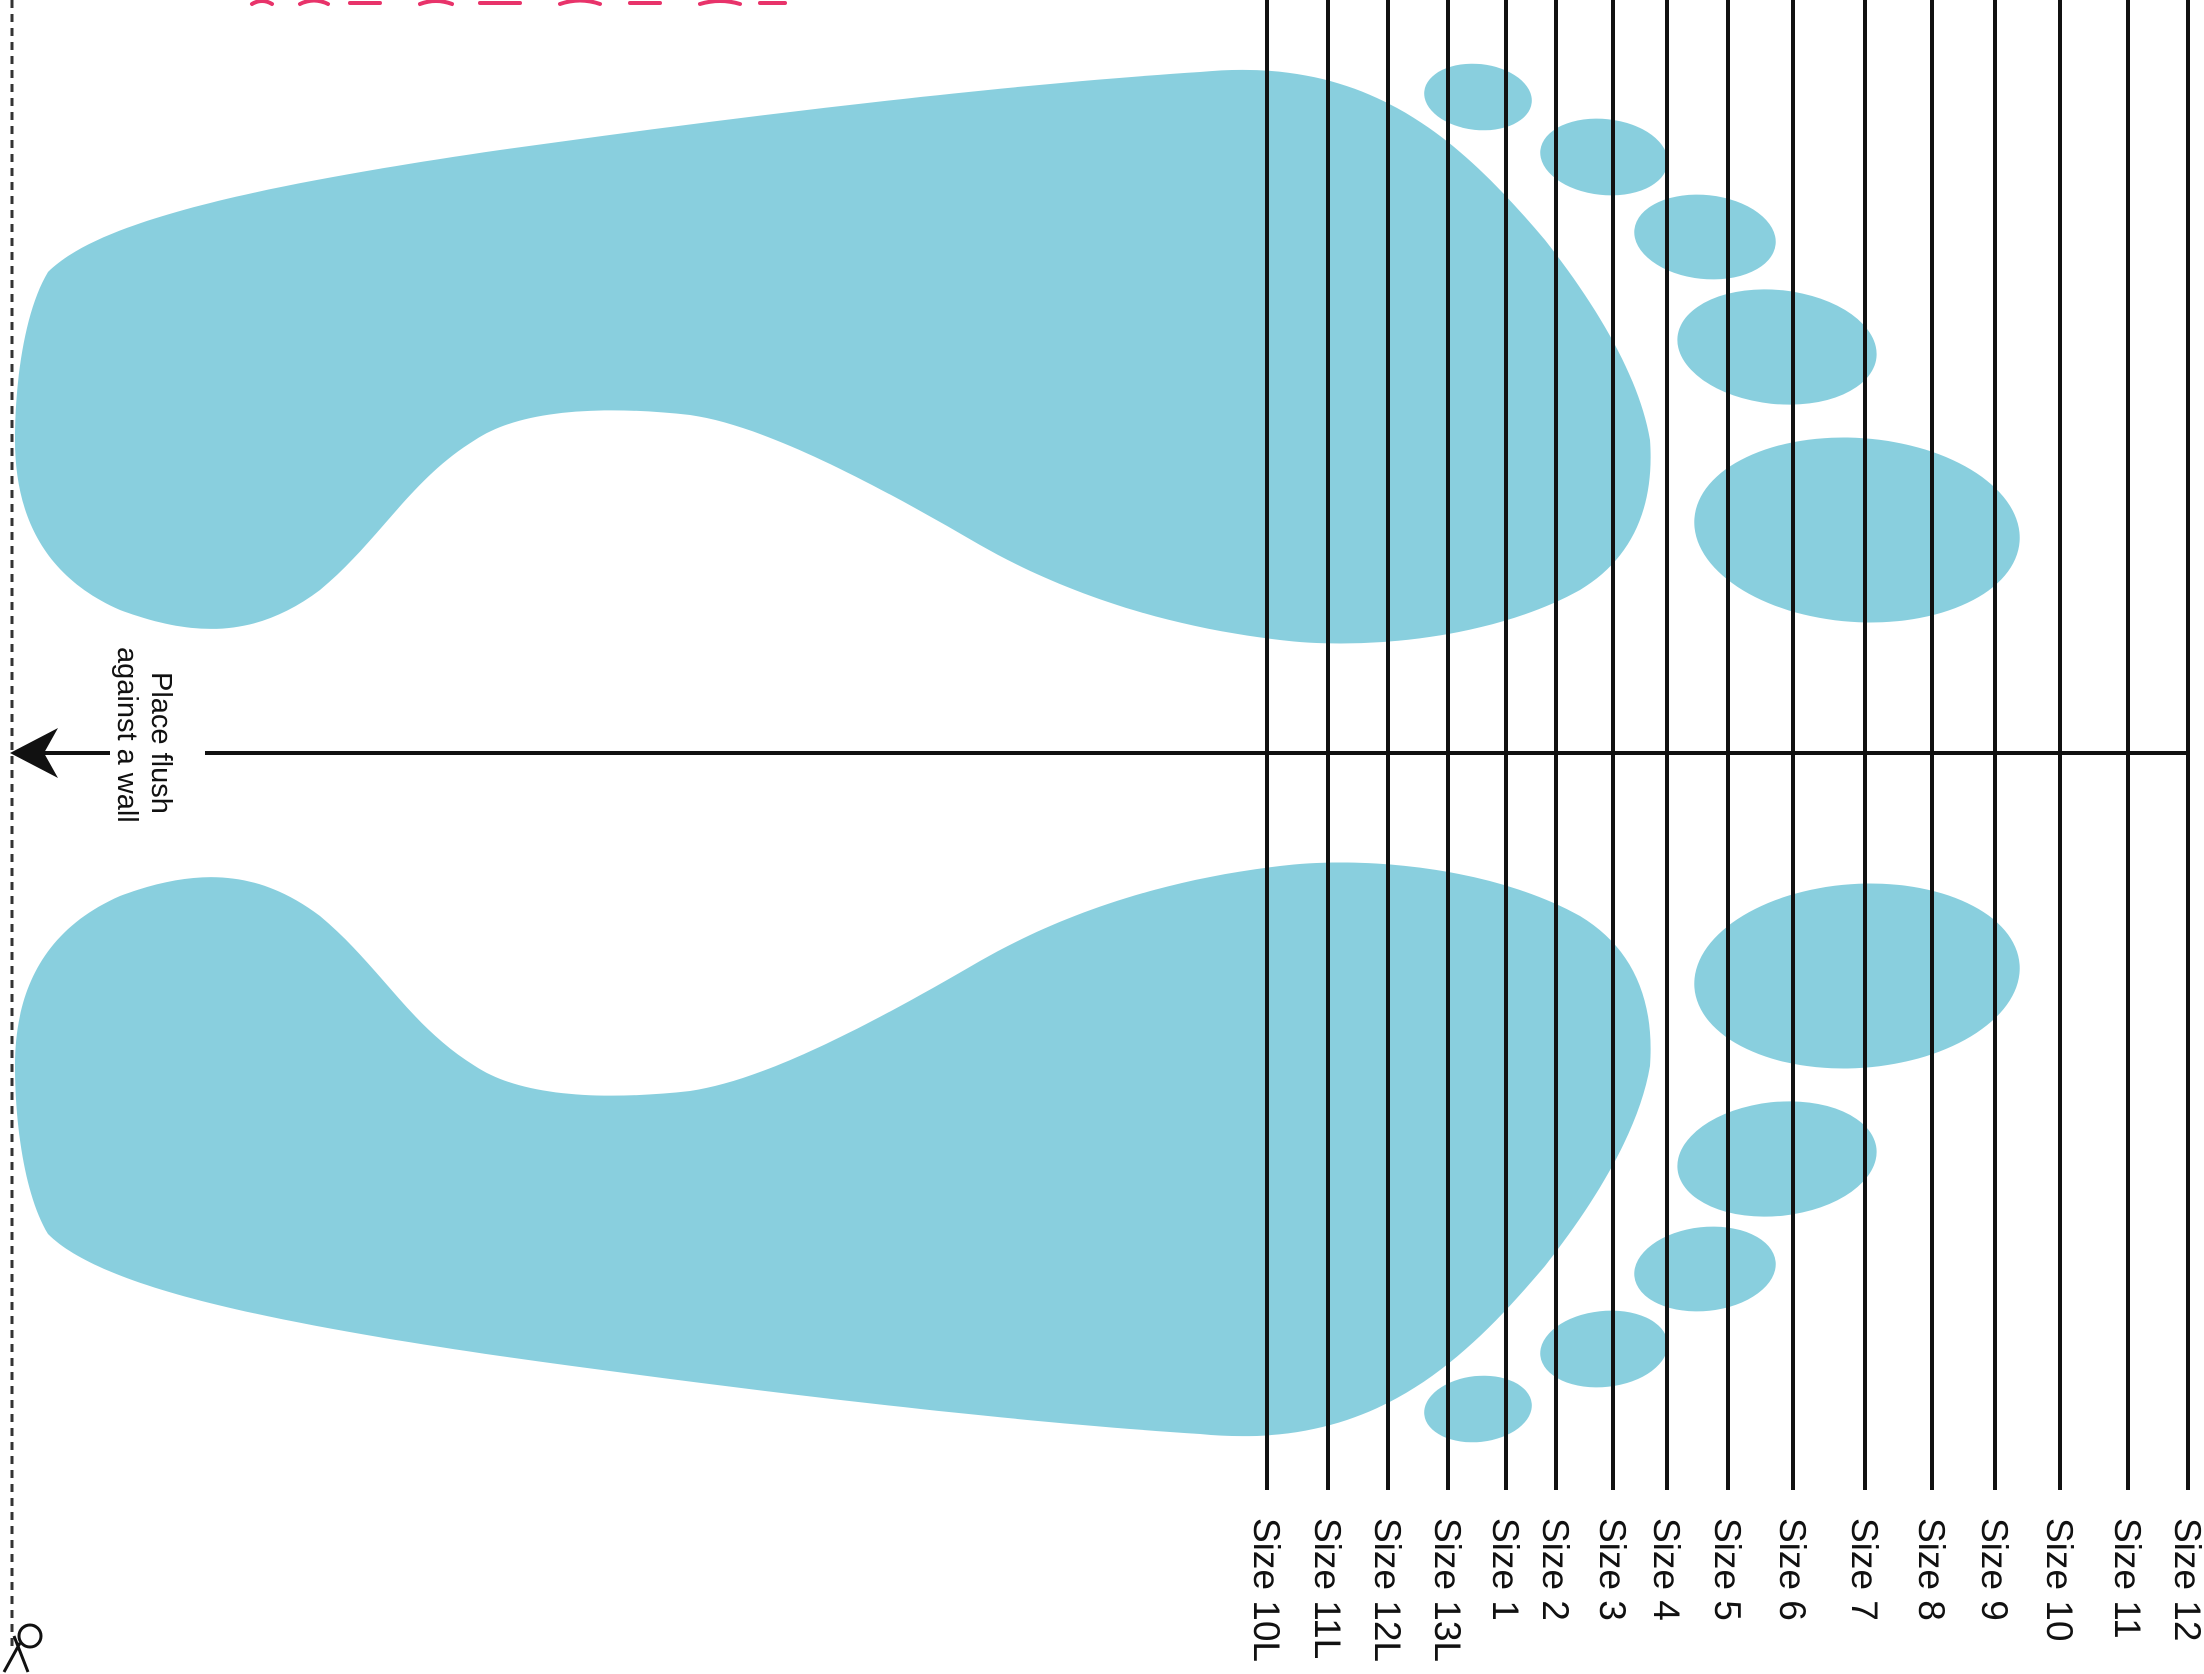 The width and height of the screenshot is (2204, 1674). I want to click on instruction-text: Place flush against a wall, so click(144, 735).